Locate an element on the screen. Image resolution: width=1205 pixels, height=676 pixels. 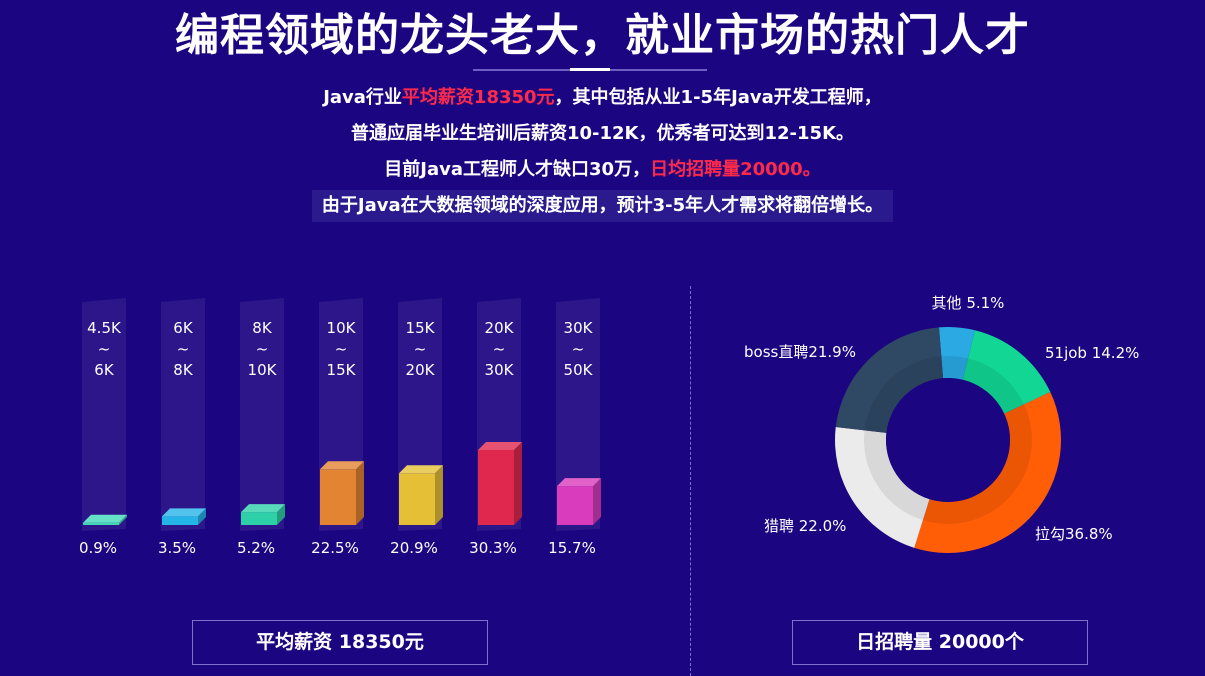
page-title: 编程领域的龙头老大，就业市场的热门人才 is located at coordinates (602, 35).